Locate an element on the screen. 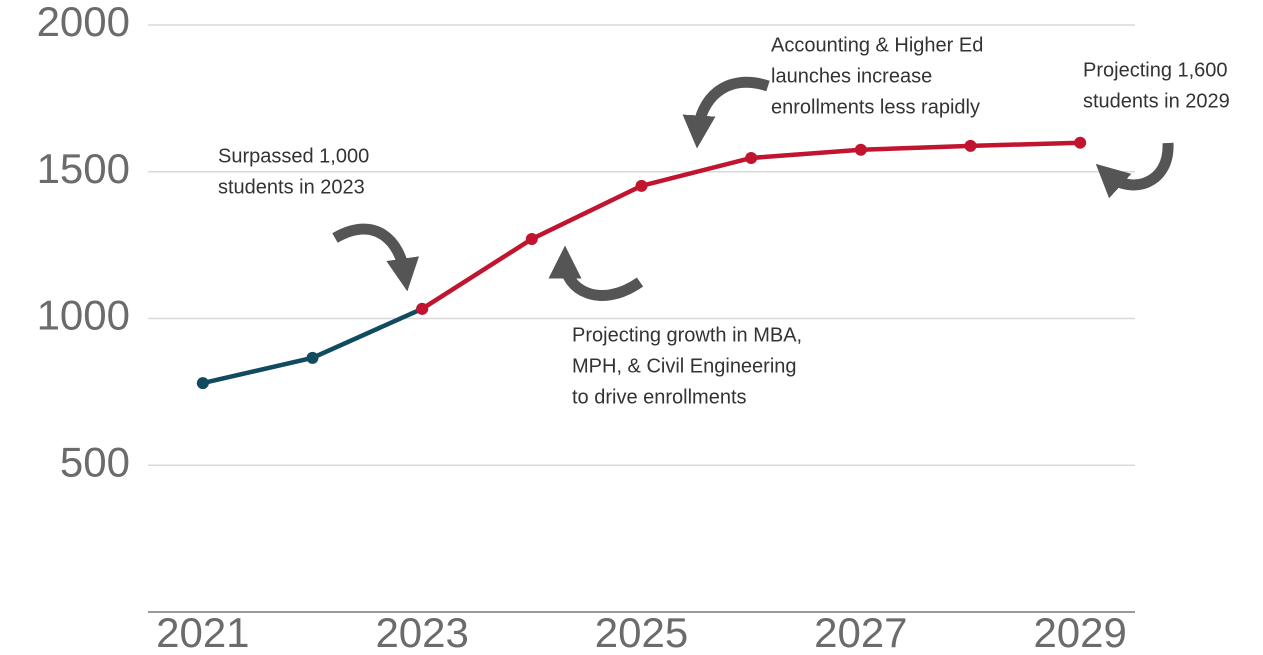 The height and width of the screenshot is (655, 1263). x-tick-label: 2023 is located at coordinates (421, 632).